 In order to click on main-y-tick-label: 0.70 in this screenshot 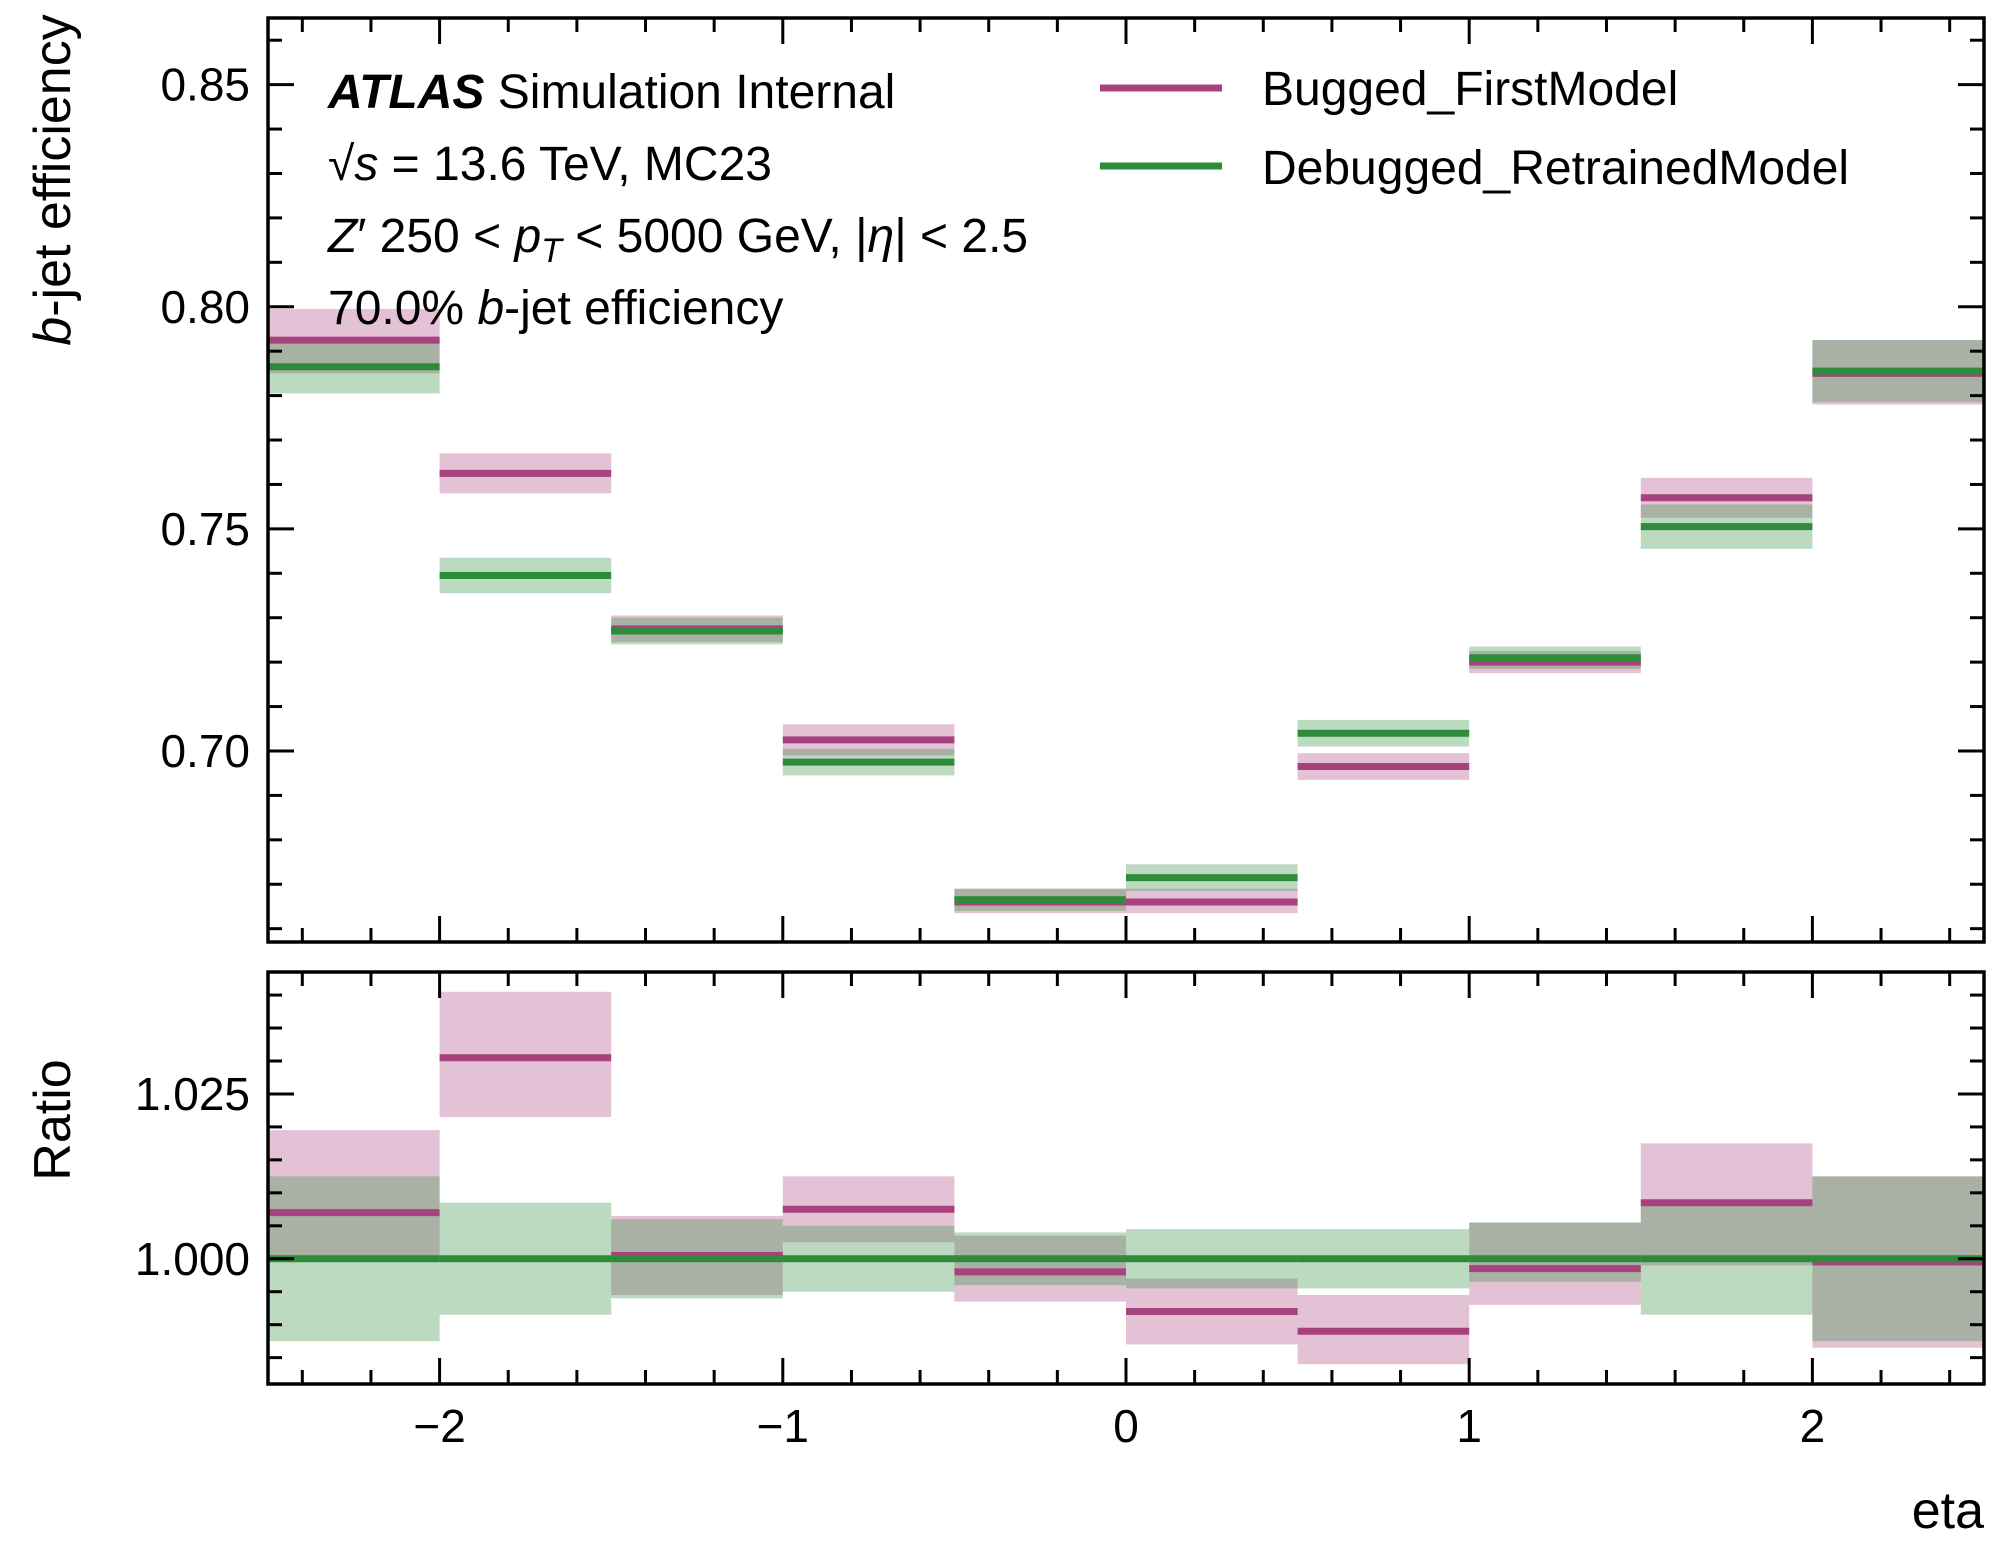, I will do `click(205, 751)`.